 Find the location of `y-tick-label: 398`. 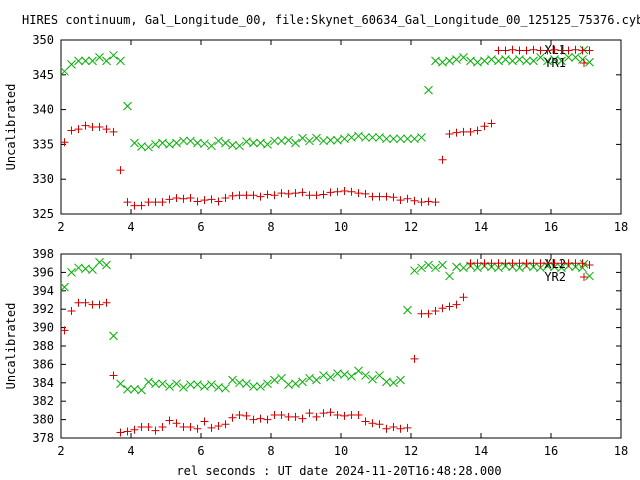

y-tick-label: 398 is located at coordinates (43, 254).